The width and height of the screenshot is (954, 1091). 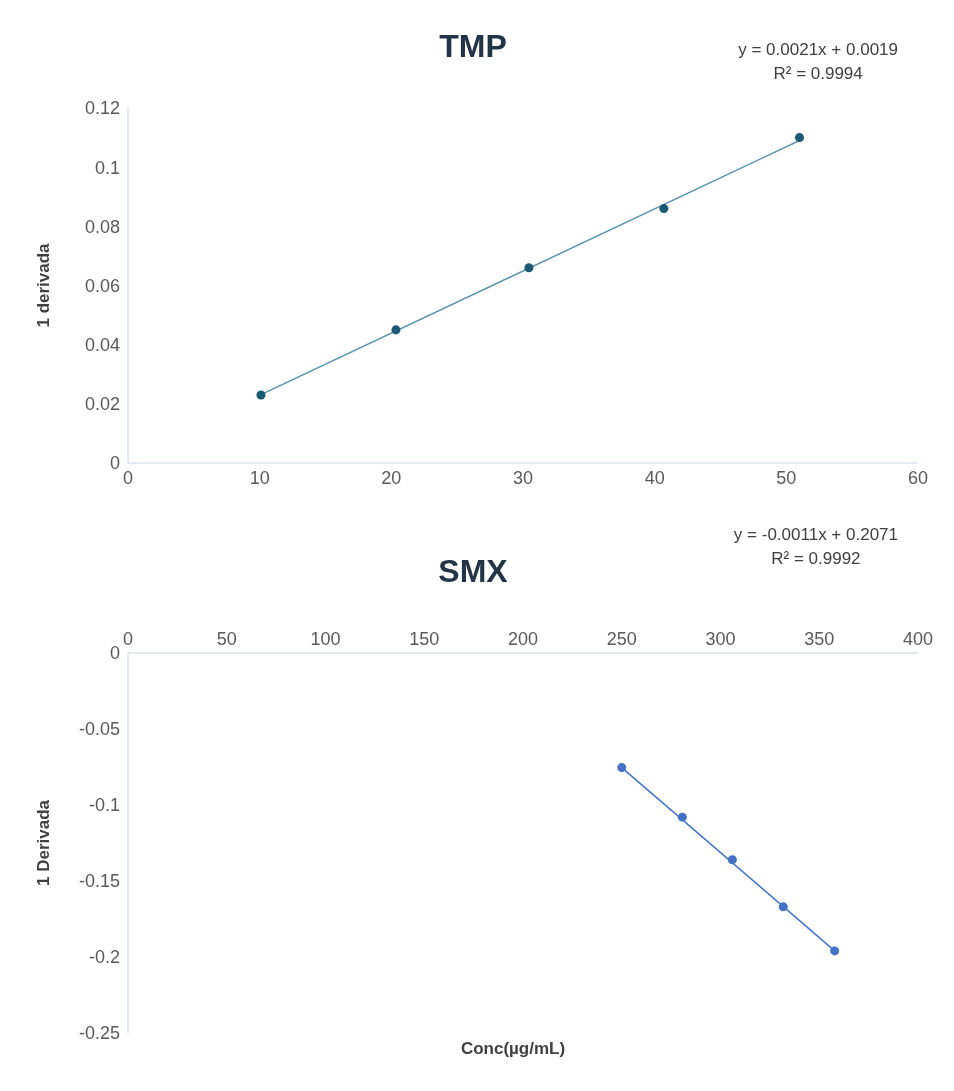 What do you see at coordinates (523, 639) in the screenshot?
I see `x-tick-label: 200` at bounding box center [523, 639].